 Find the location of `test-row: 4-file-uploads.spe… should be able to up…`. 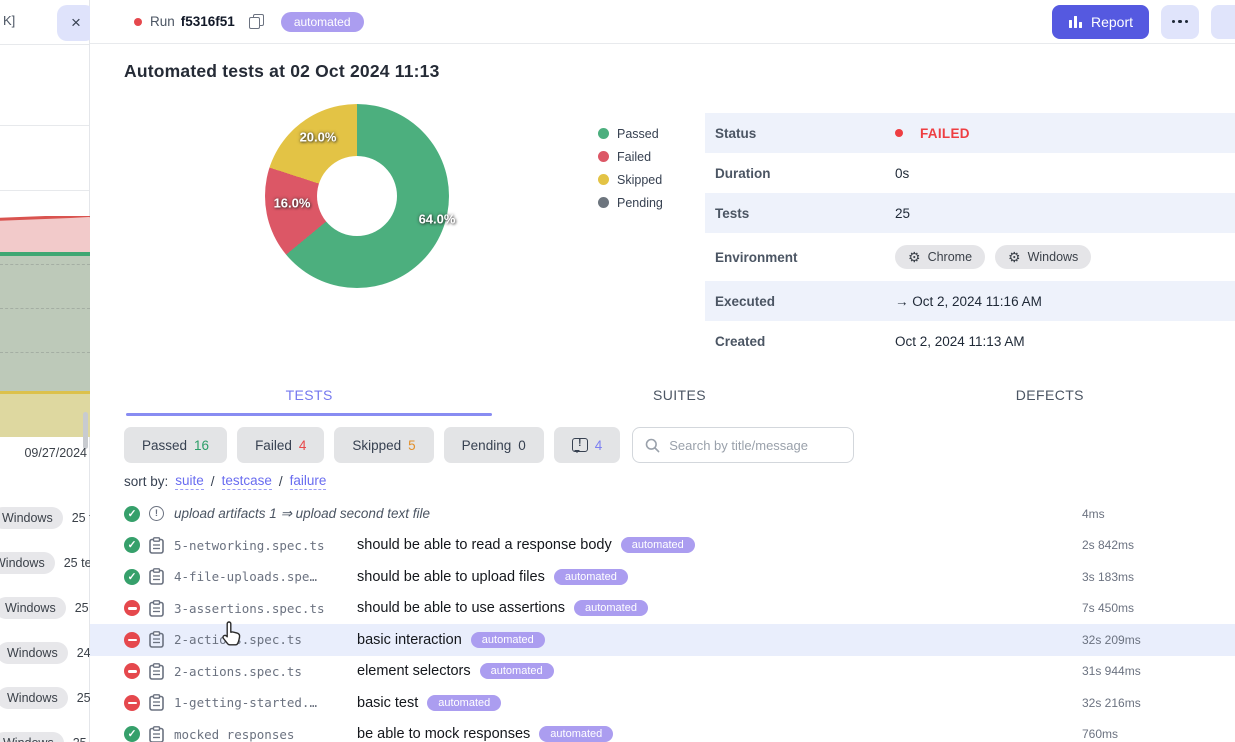

test-row: 4-file-uploads.spe… should be able to up… is located at coordinates (662, 577).